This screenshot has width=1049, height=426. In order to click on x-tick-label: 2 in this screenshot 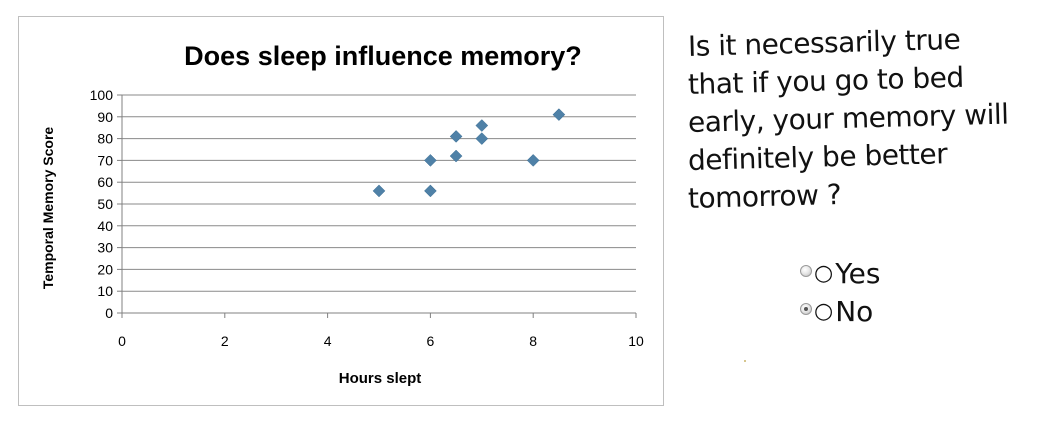, I will do `click(225, 341)`.